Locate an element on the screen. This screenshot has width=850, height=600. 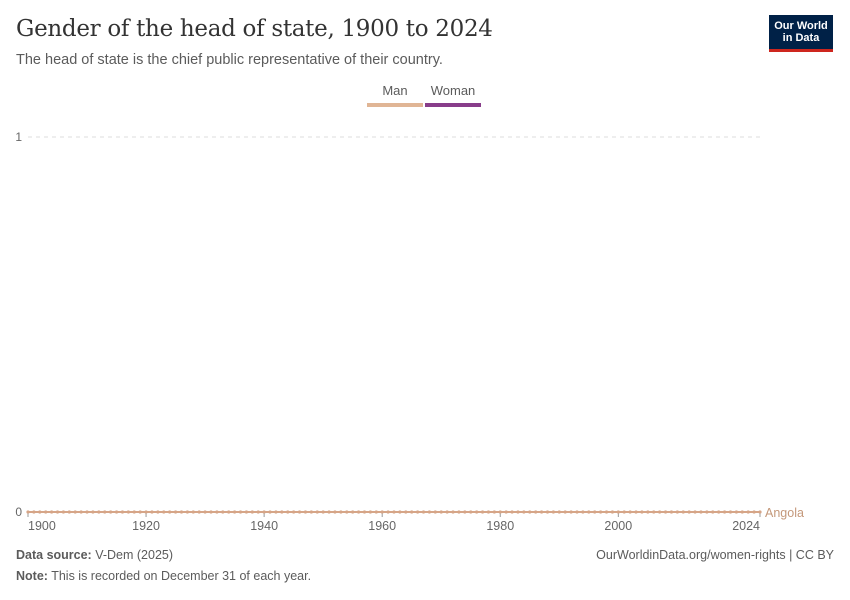
x-tick-label: 1960 is located at coordinates (382, 526).